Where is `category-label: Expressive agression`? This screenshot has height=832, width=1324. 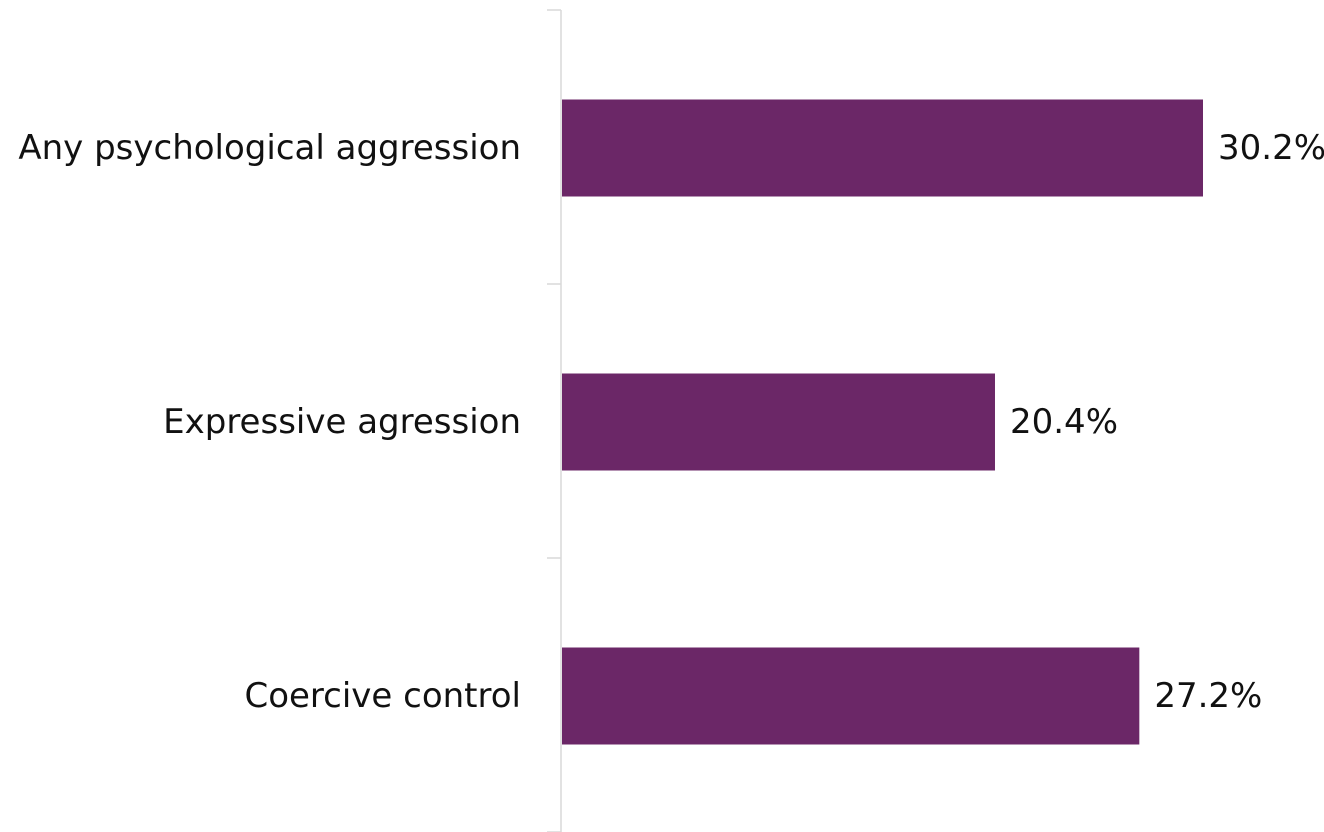 category-label: Expressive agression is located at coordinates (342, 422).